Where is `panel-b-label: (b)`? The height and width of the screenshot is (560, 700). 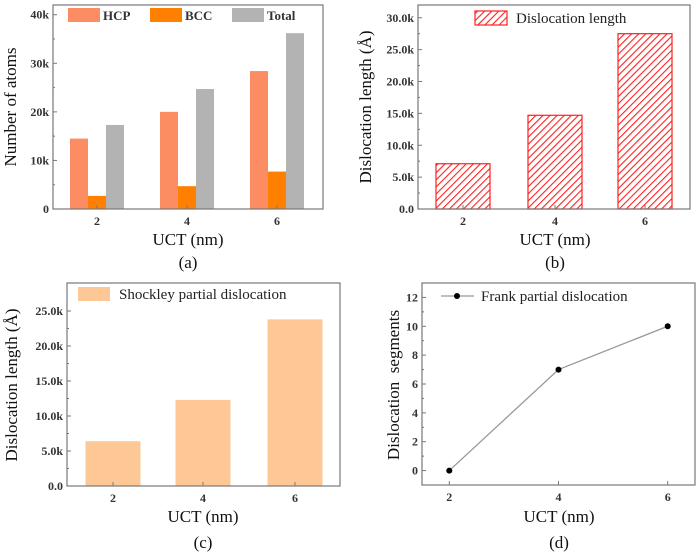 panel-b-label: (b) is located at coordinates (555, 262).